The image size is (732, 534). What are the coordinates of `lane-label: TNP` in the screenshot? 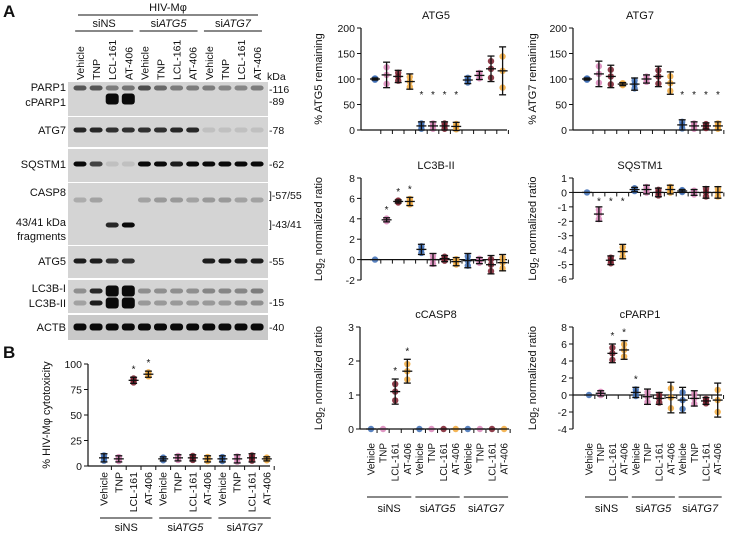 It's located at (226, 69).